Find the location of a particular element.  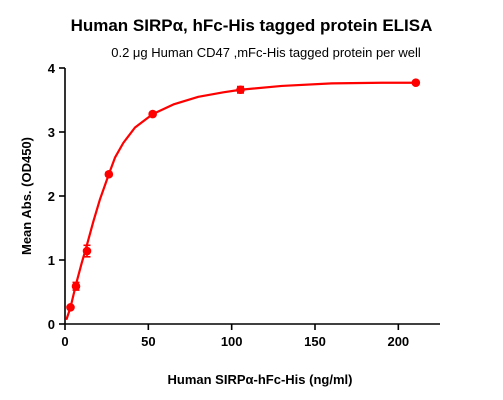

y-tick-label: 1 is located at coordinates (51, 260).